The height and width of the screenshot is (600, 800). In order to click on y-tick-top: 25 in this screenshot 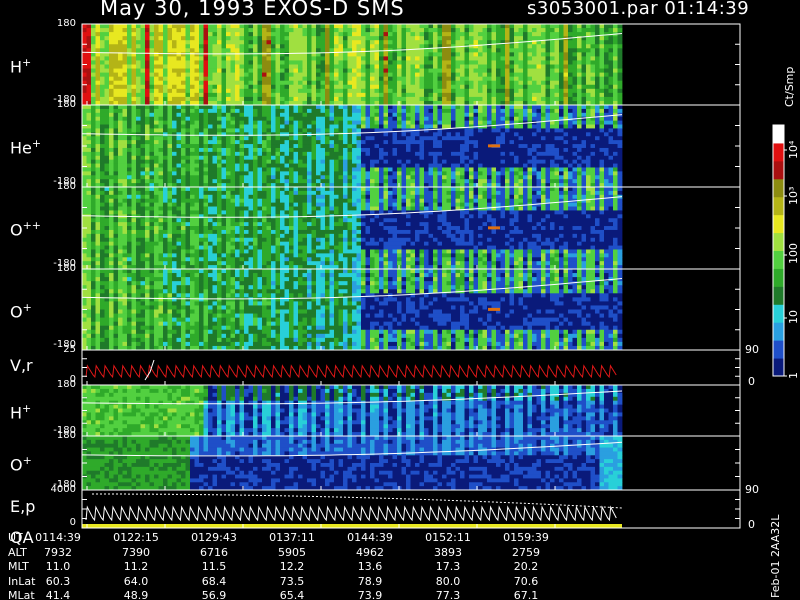, I will do `click(69, 349)`.